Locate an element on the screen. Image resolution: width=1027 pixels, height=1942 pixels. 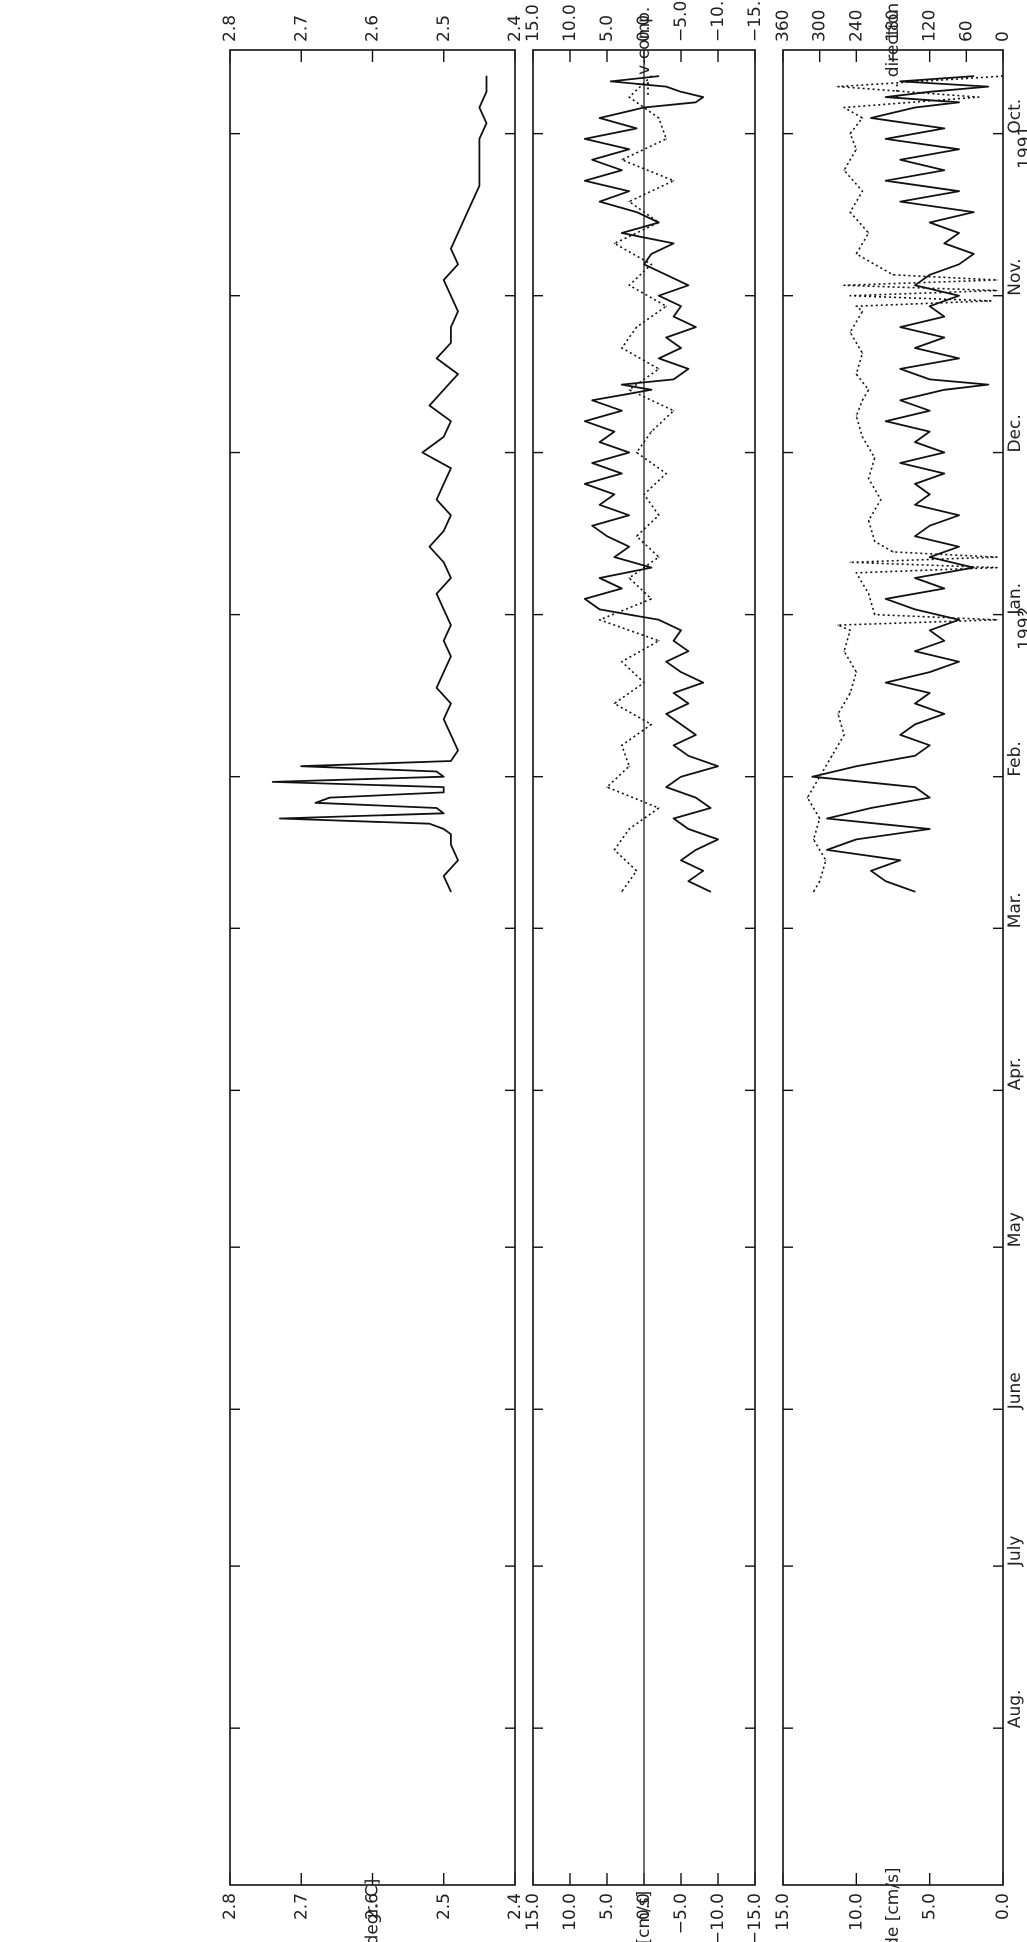
velocity-y-tick-right-label: 10.0 is located at coordinates (570, 23).